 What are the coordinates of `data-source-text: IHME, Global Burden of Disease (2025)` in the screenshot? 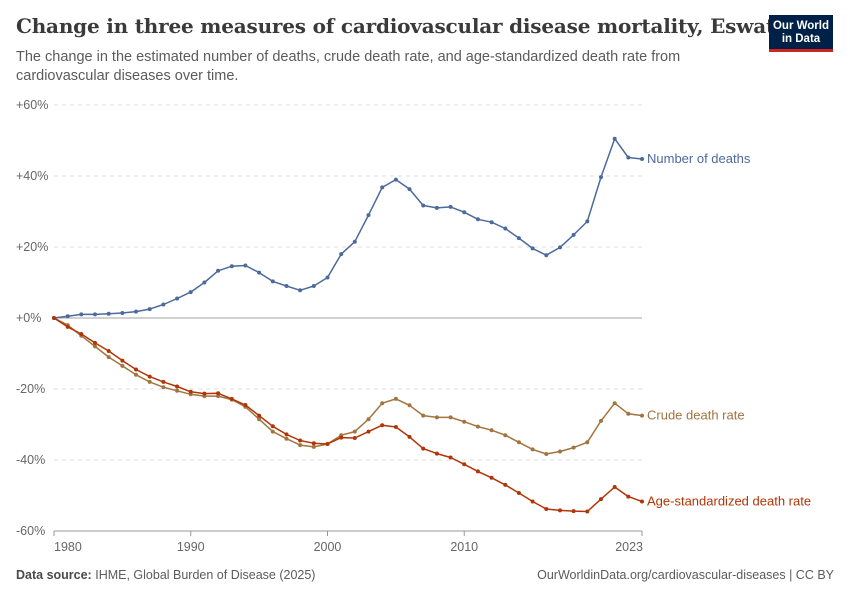 It's located at (205, 575).